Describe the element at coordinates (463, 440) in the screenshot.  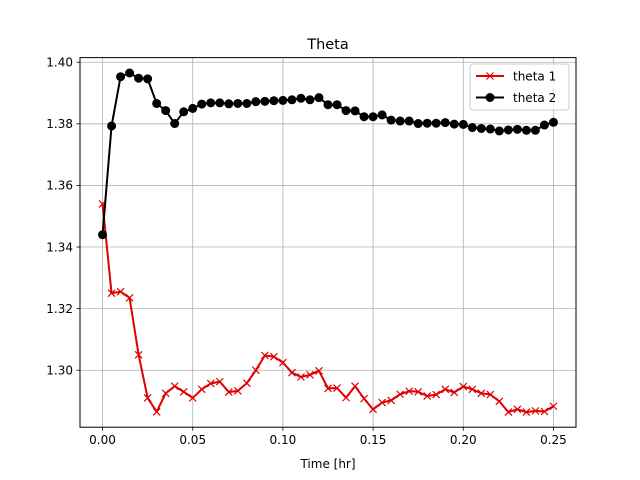
I see `x-tick-label: 0.20` at that location.